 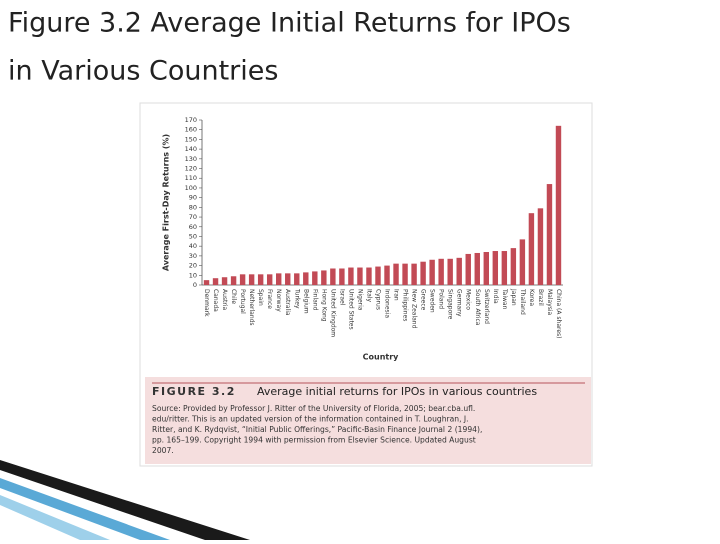 What do you see at coordinates (278, 300) in the screenshot?
I see `x-tick-label: Norway` at bounding box center [278, 300].